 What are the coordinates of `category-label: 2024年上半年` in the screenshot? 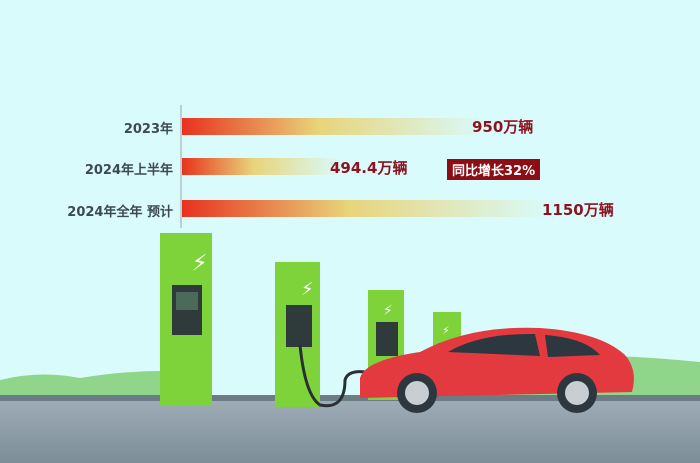 It's located at (128, 170).